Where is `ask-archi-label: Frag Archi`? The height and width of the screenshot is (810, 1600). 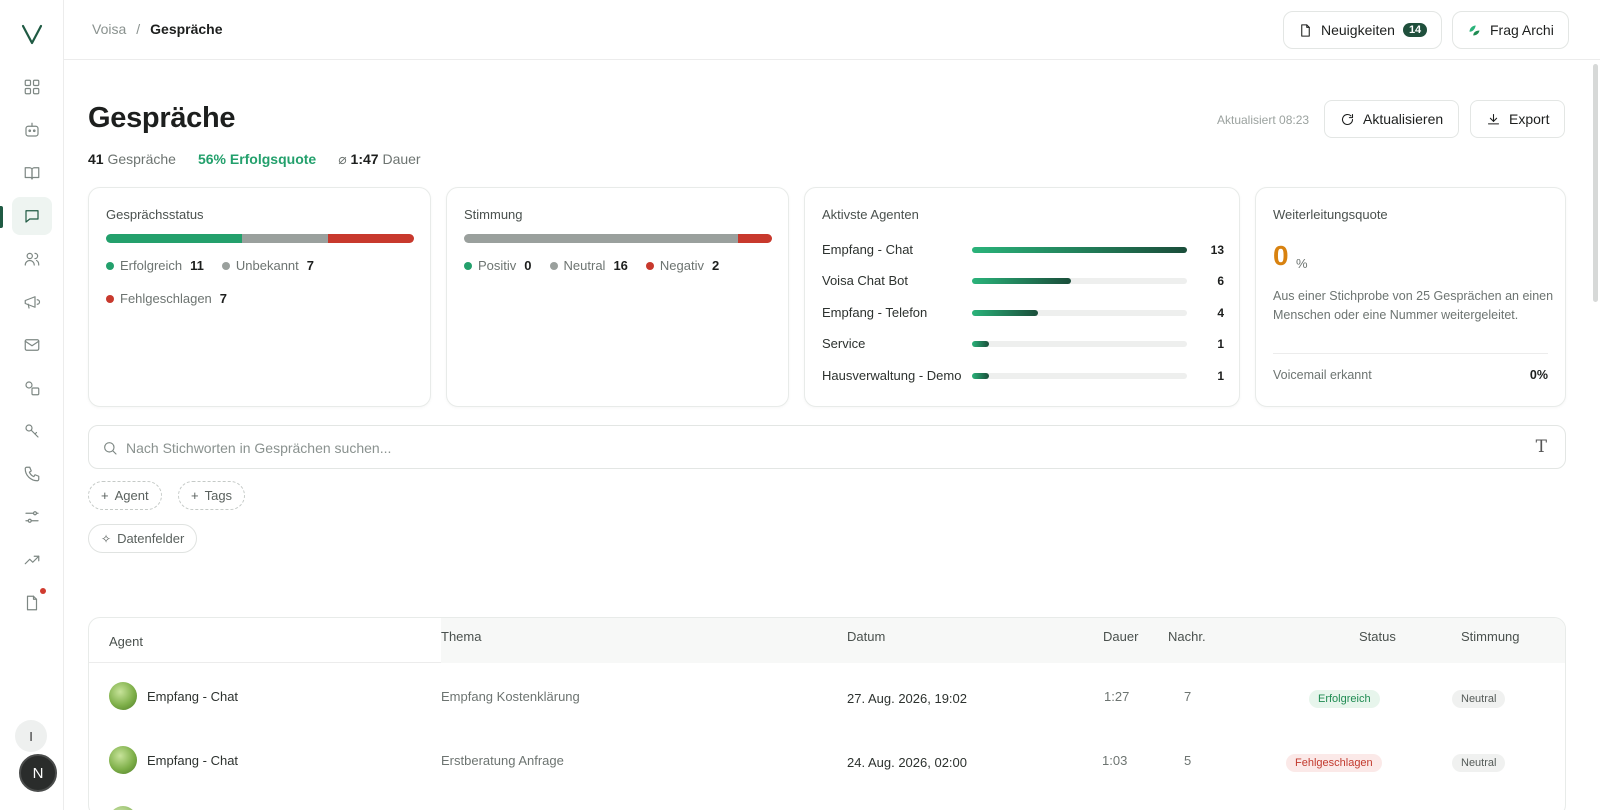 ask-archi-label: Frag Archi is located at coordinates (1522, 30).